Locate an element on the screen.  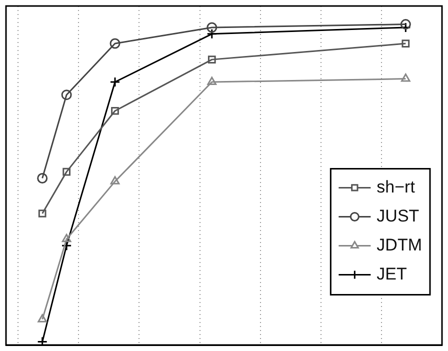
legend-label: JET is located at coordinates (391, 274).